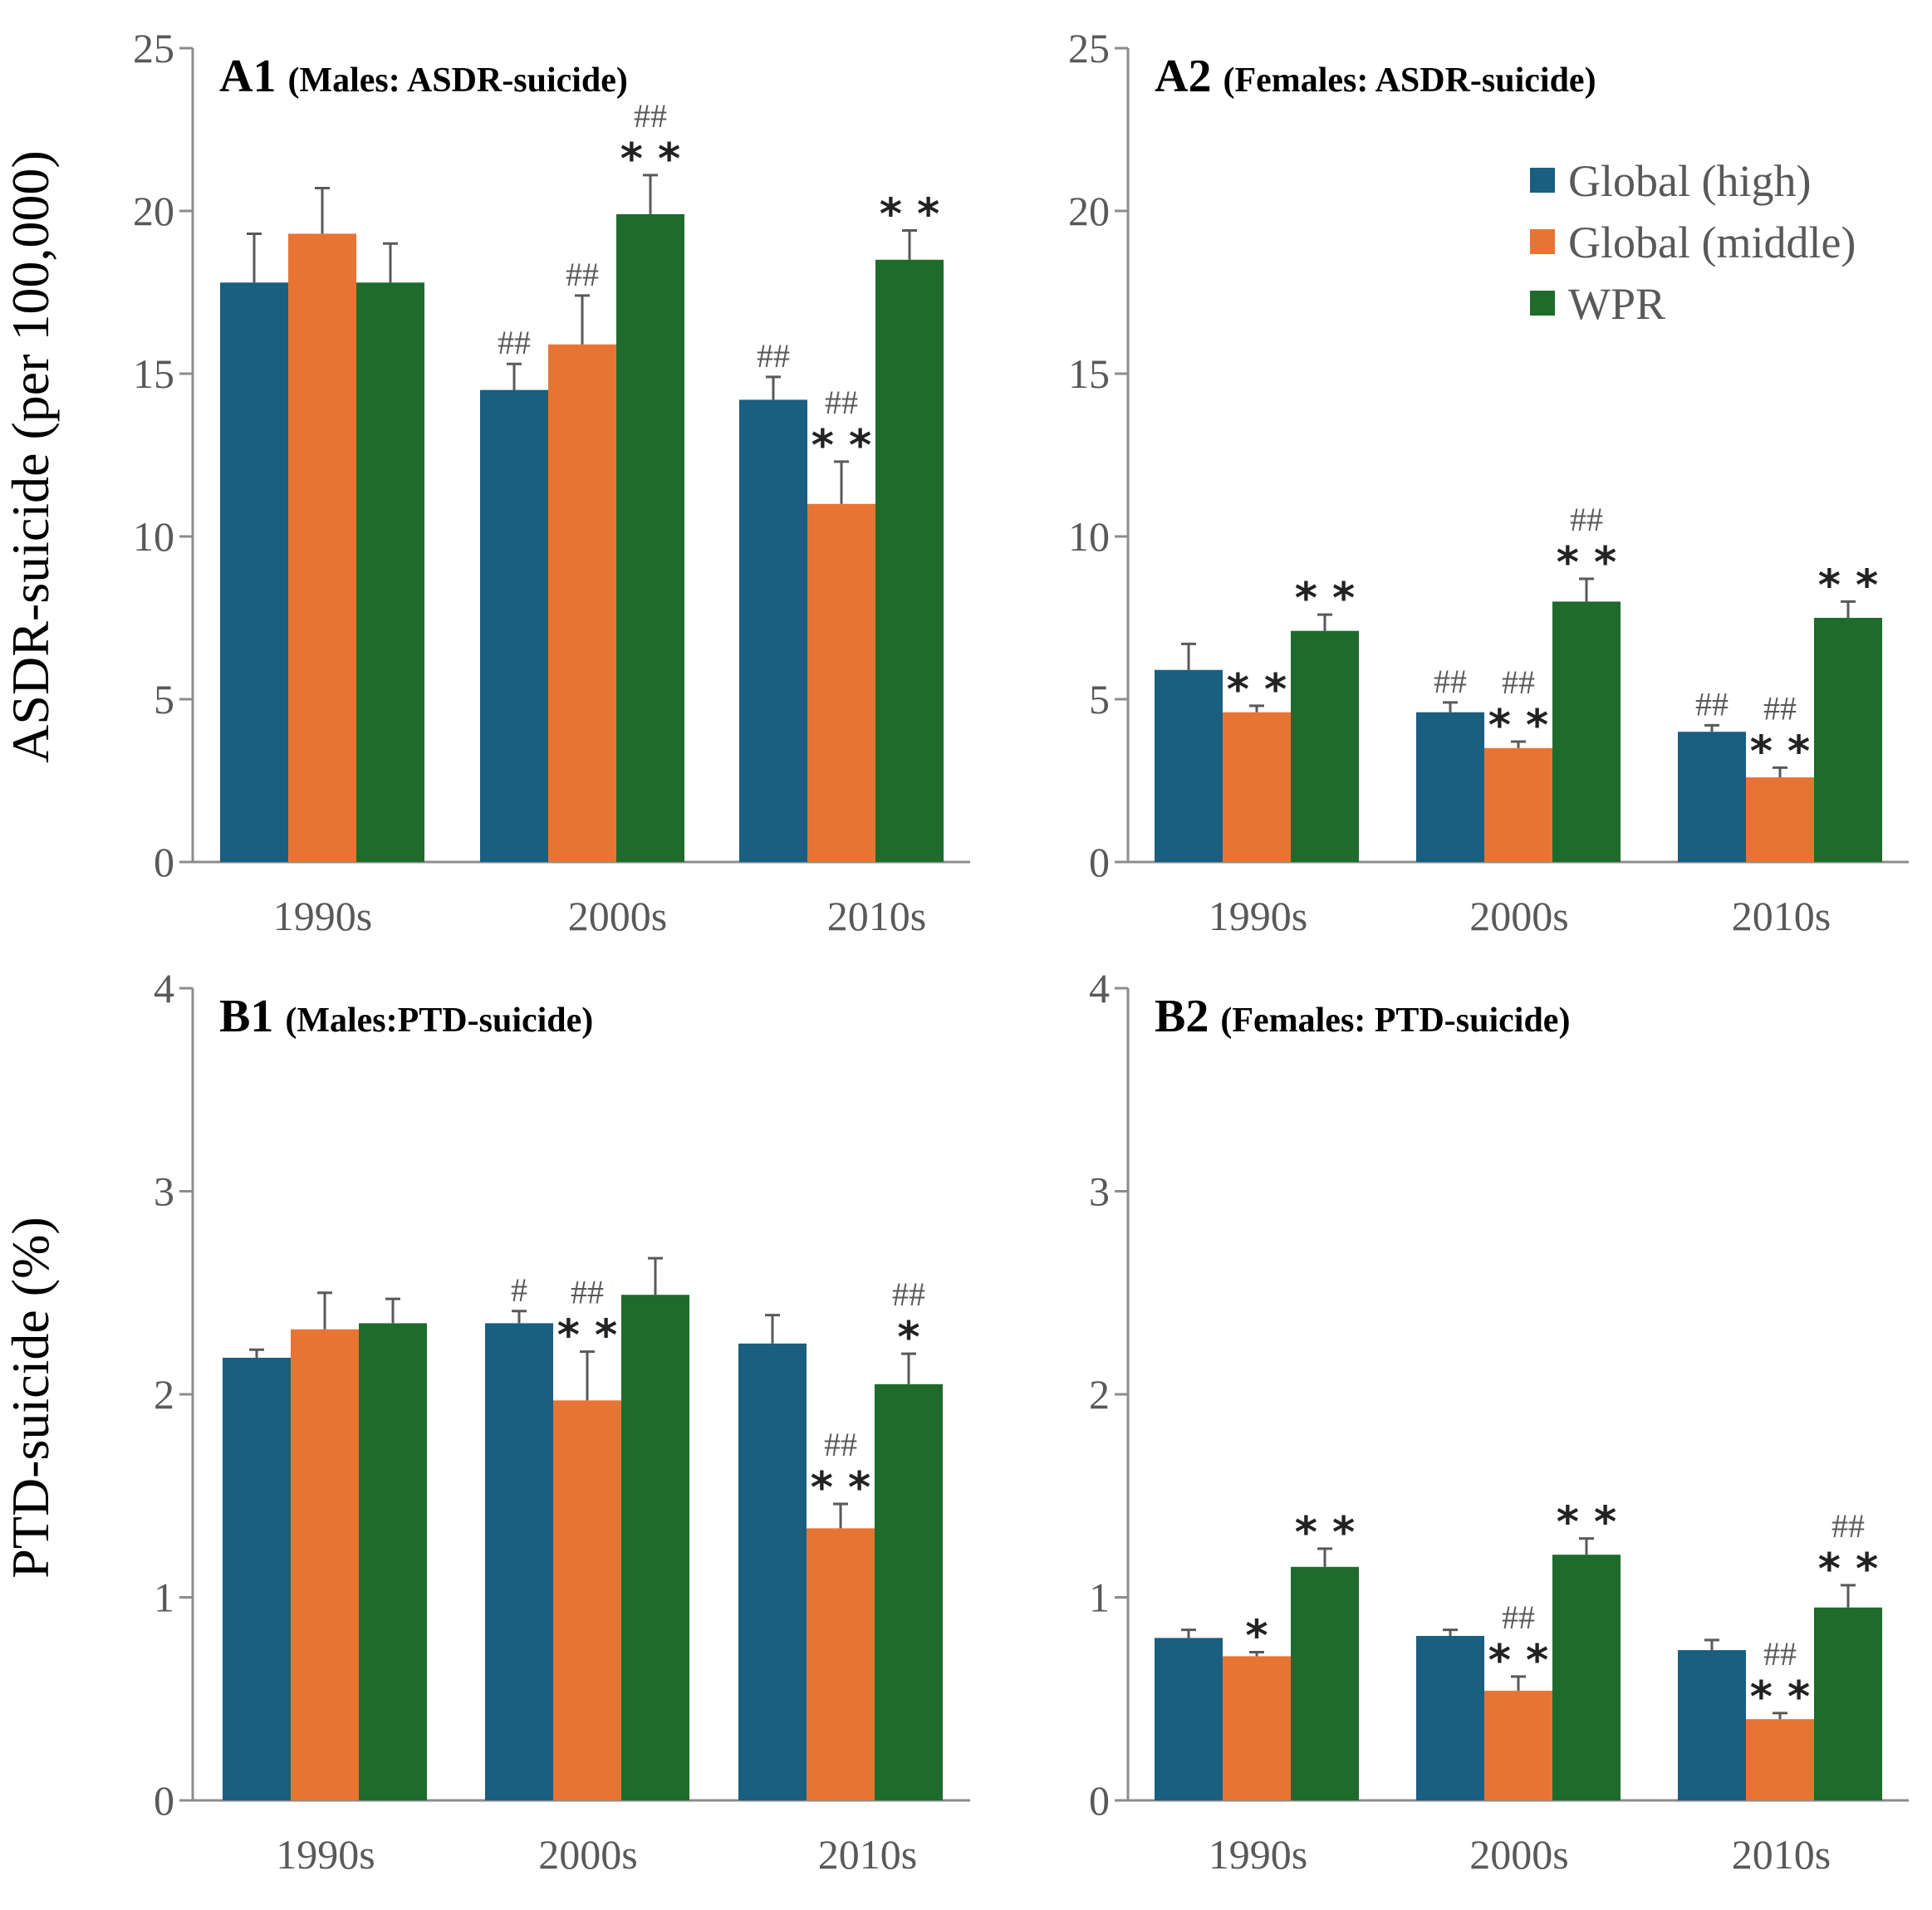  I want to click on bar-A2-global-middle-1990s, so click(1257, 787).